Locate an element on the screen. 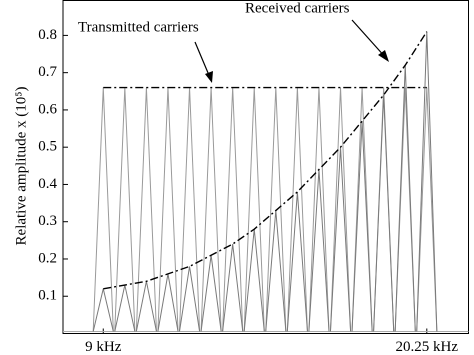  y-tick-label: 0.3 is located at coordinates (47, 221).